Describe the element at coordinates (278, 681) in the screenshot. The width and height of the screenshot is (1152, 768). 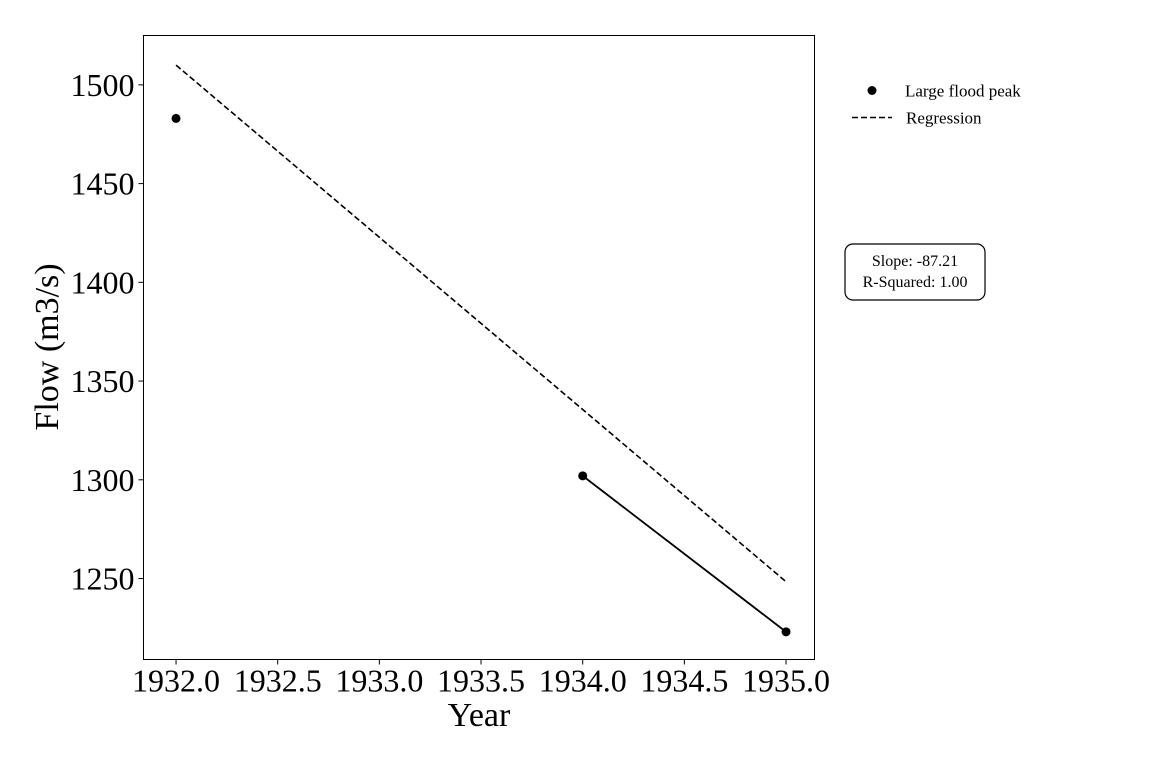
I see `x-tick-label: 1932.5` at that location.